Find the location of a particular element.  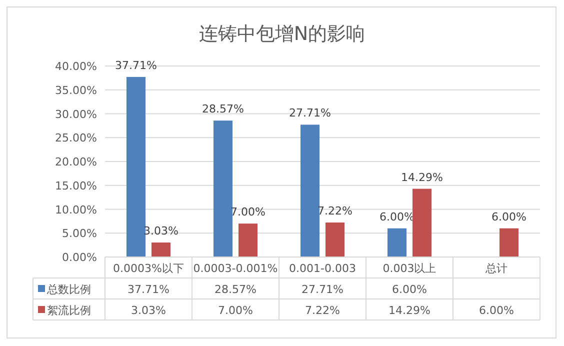

data-label: 7.00% is located at coordinates (235, 310).